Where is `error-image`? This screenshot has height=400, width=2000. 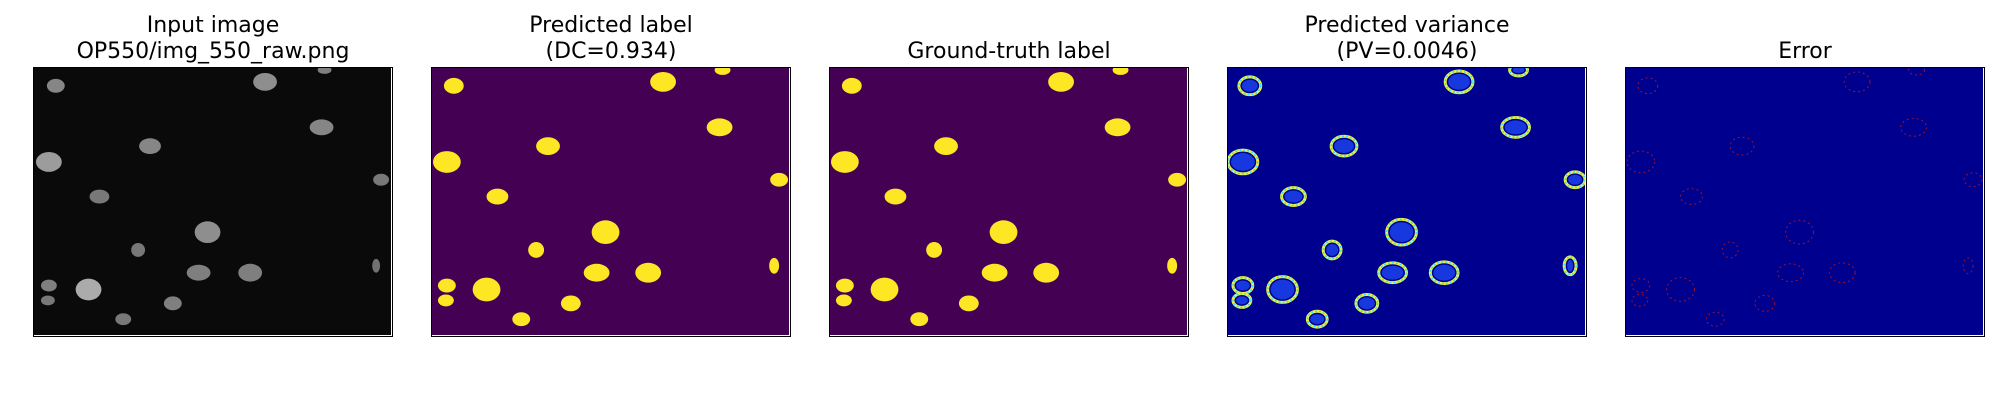
error-image is located at coordinates (1805, 202).